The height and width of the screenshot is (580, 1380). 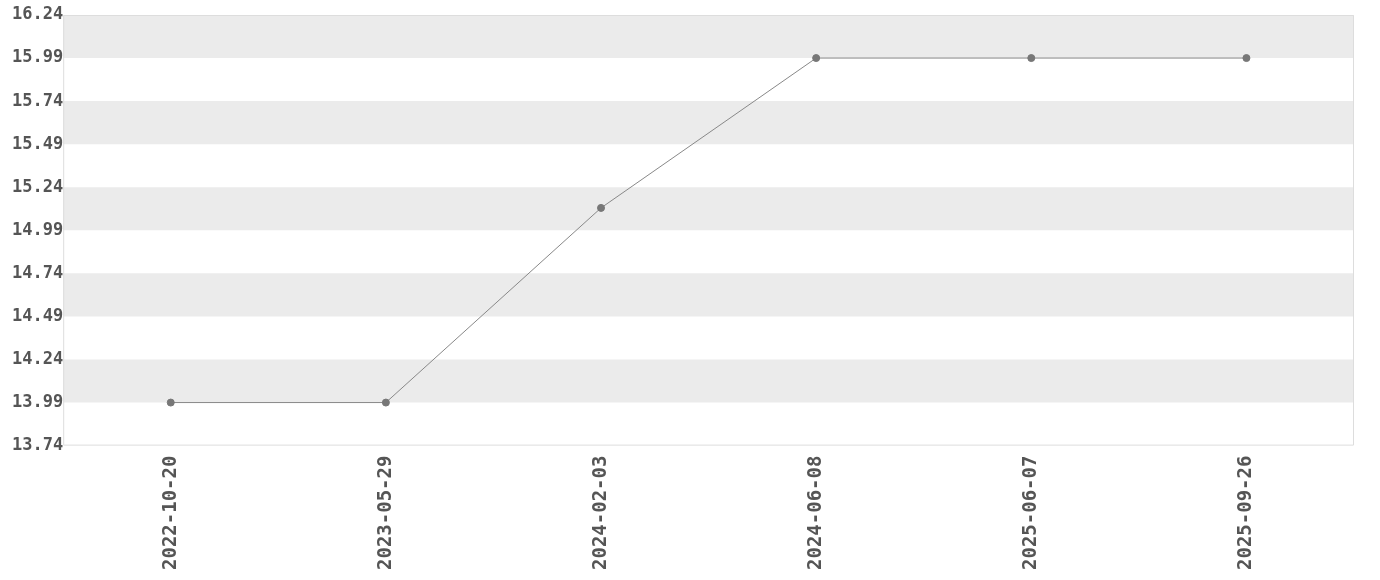 I want to click on y-tick-label: 14.74, so click(x=37, y=271).